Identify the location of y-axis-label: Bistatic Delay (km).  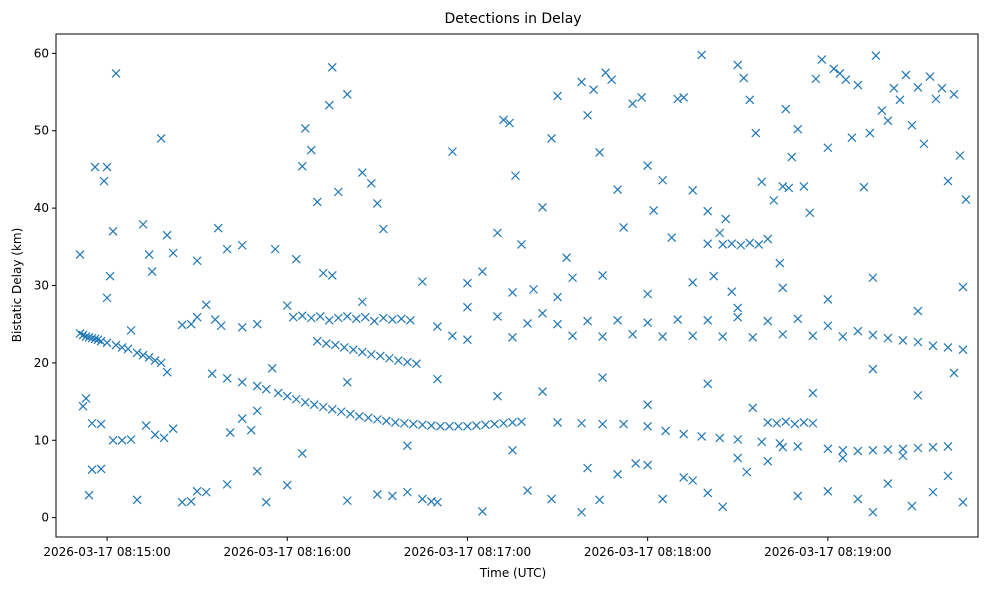
(17, 285).